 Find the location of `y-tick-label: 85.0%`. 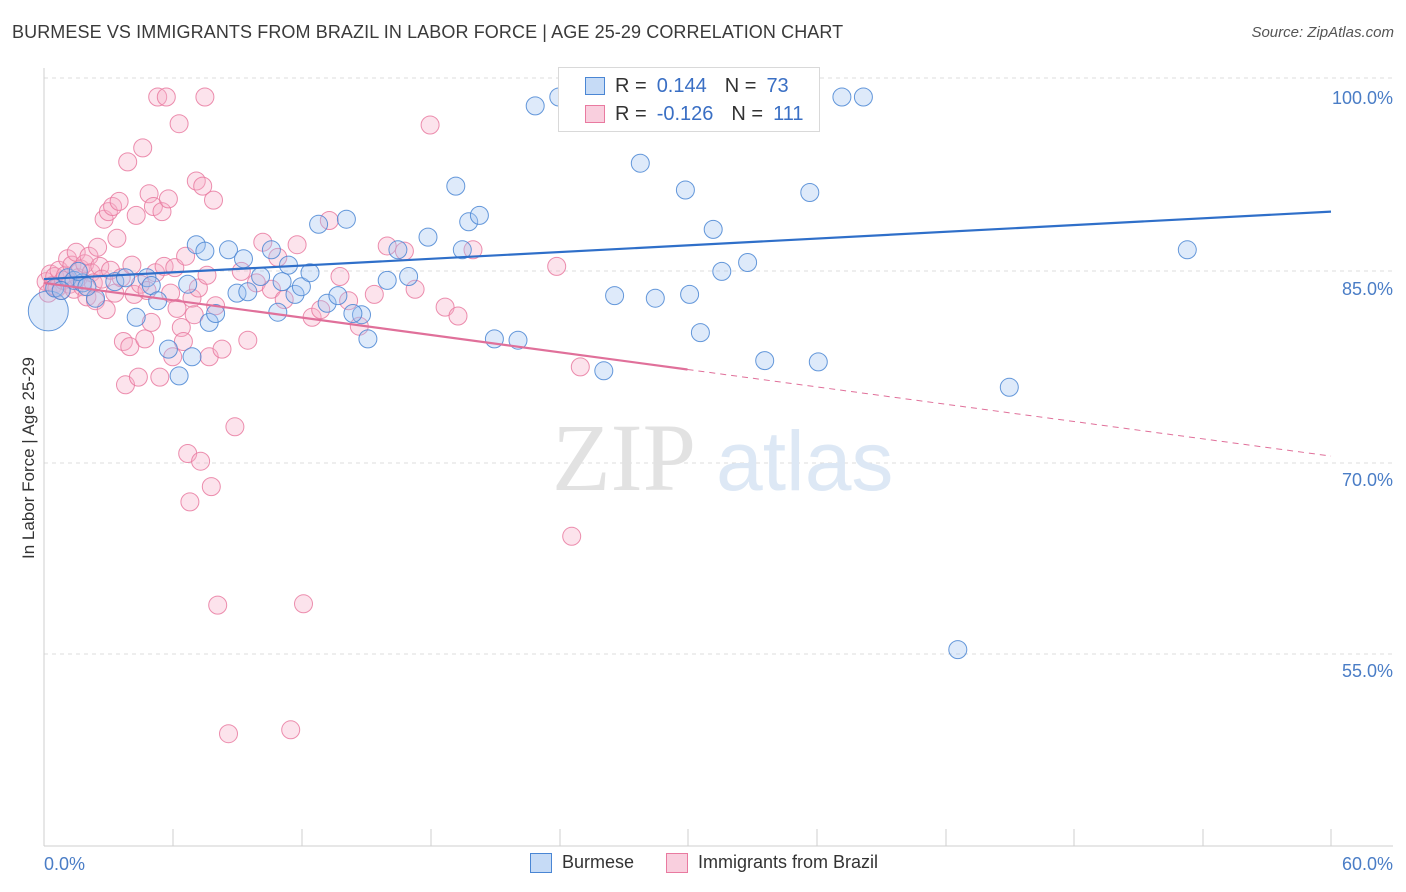

y-tick-label: 85.0% is located at coordinates (1367, 289).